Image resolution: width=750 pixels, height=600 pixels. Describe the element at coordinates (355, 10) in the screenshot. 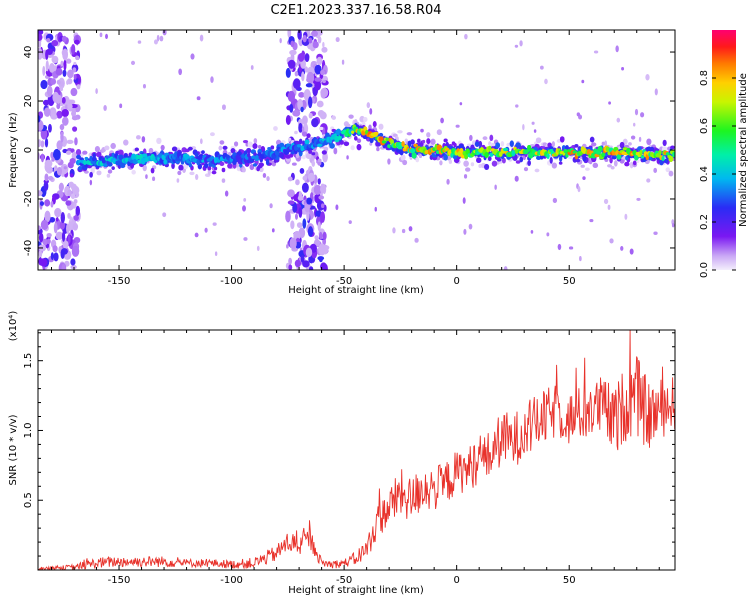

I see `figure-title: C2E1.2023.337.16.58.R04` at that location.